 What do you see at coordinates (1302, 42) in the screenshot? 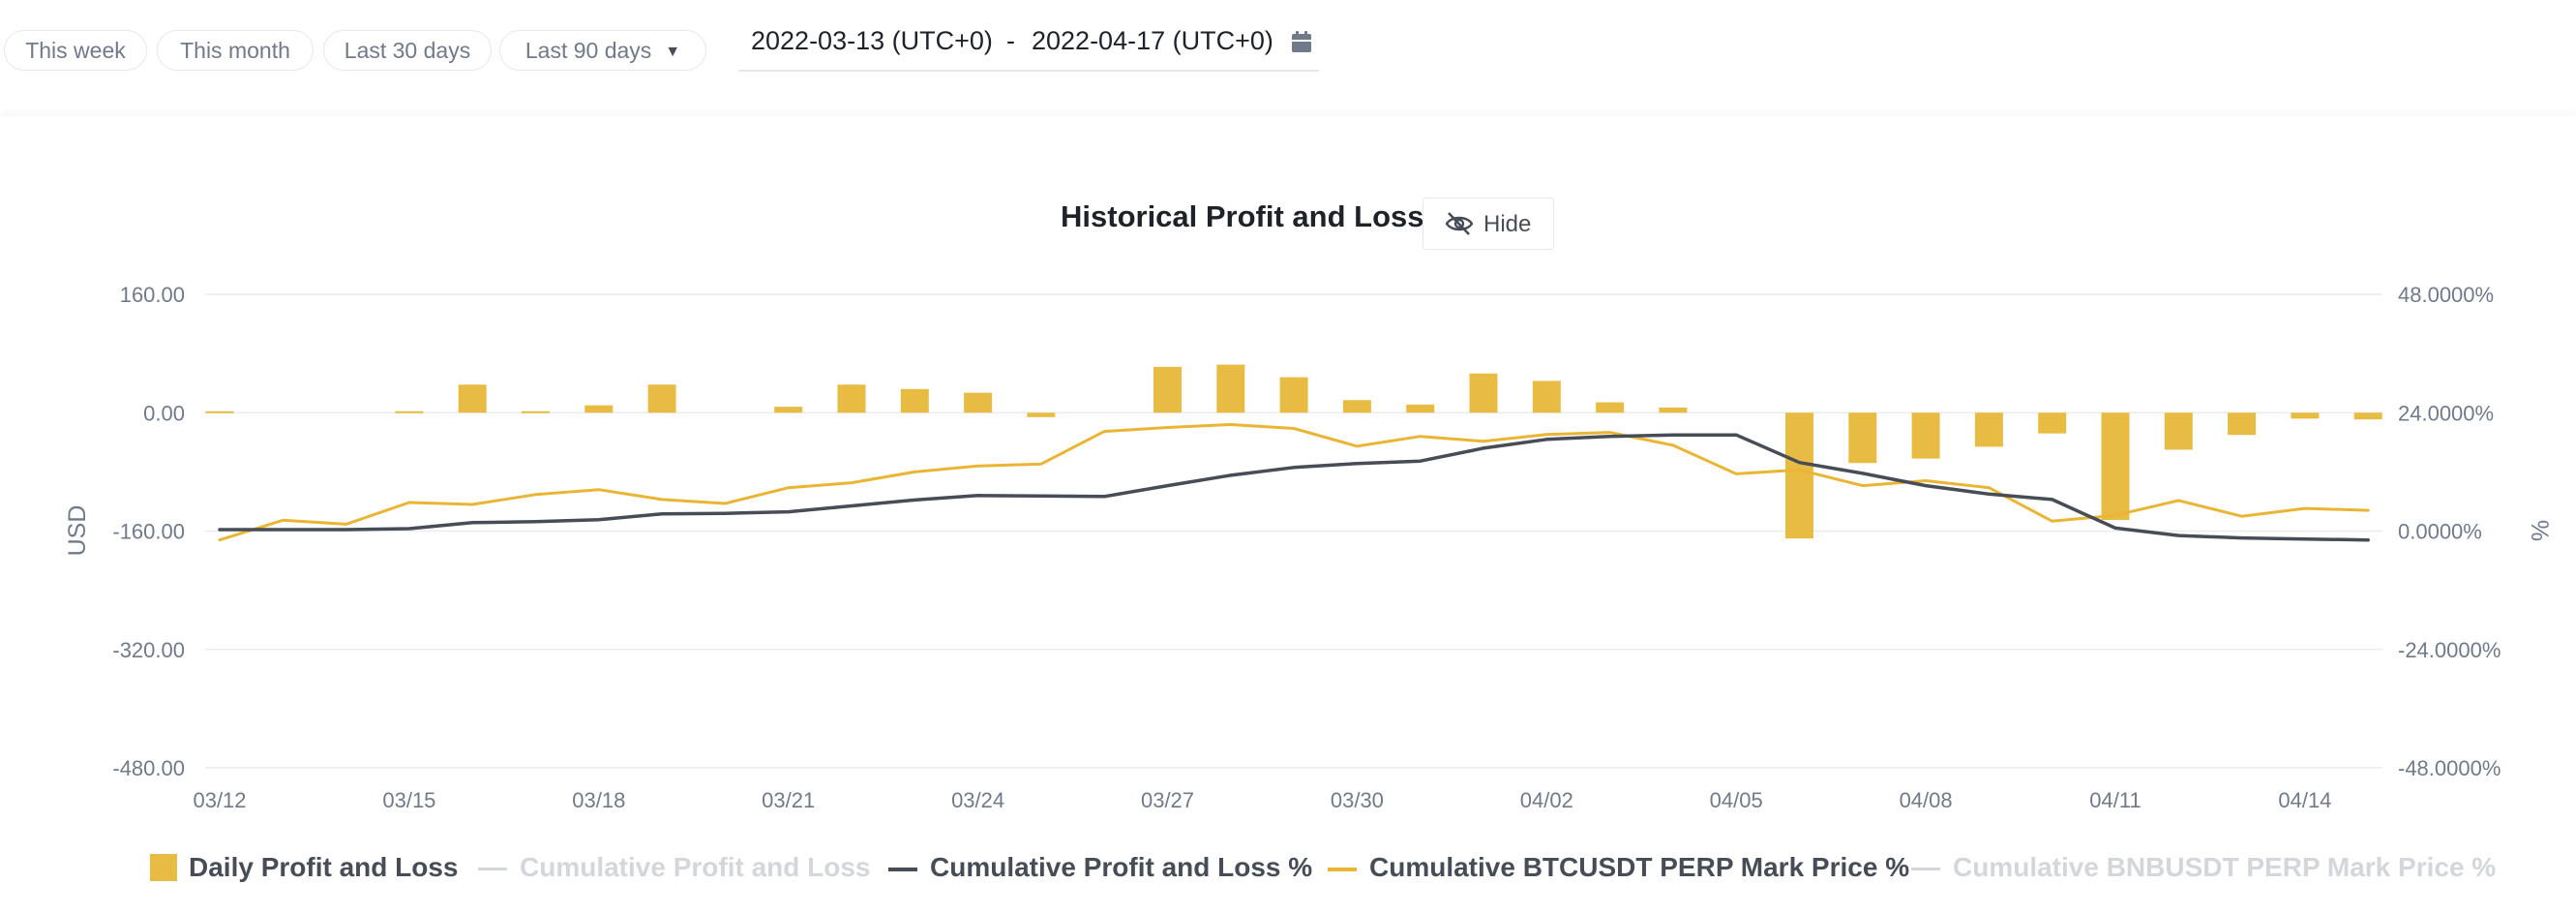
I see `calendar-icon` at bounding box center [1302, 42].